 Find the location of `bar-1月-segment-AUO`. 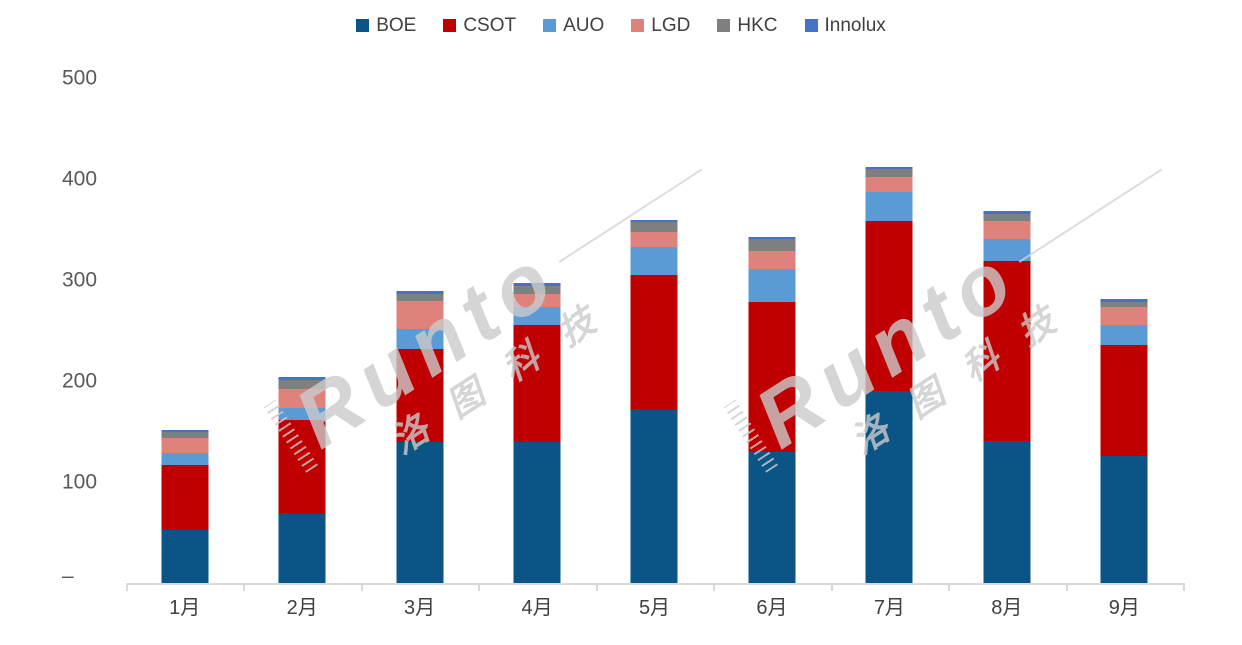

bar-1月-segment-AUO is located at coordinates (185, 459).